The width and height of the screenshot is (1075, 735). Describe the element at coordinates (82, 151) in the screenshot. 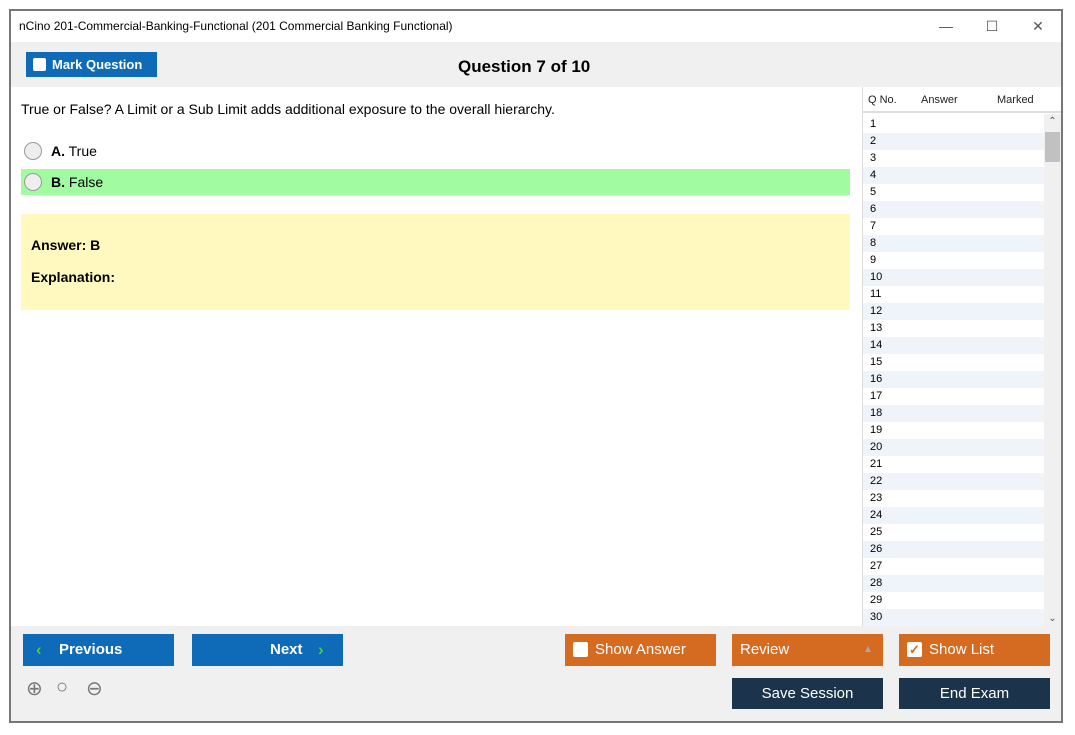

I see `option-text: True` at that location.